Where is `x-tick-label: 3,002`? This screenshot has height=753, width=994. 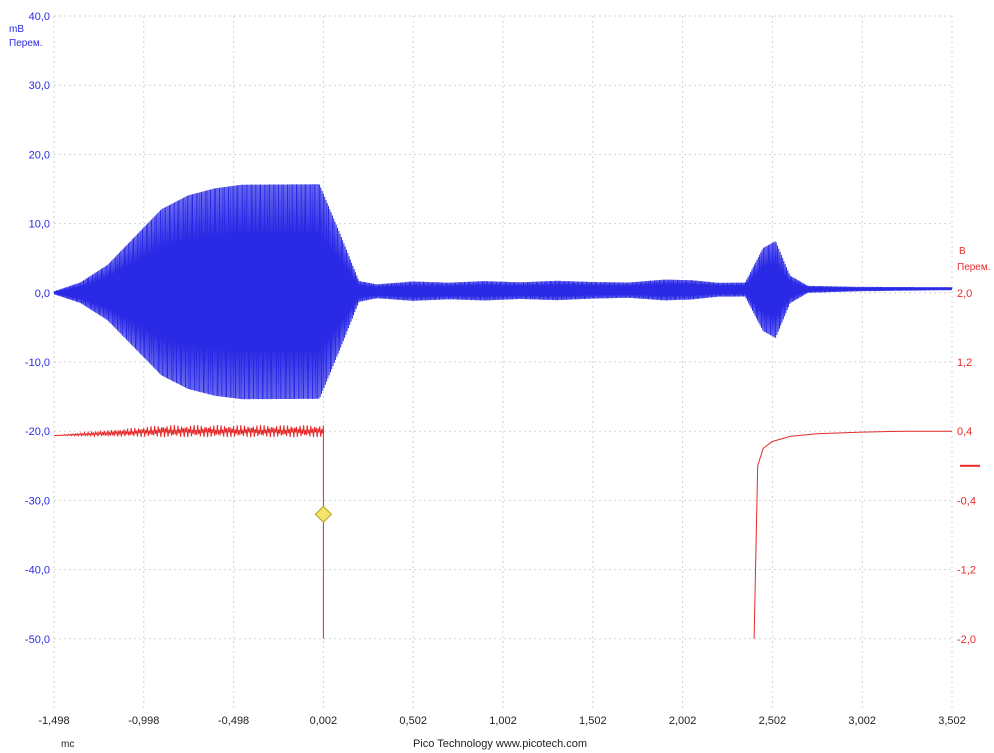
x-tick-label: 3,002 is located at coordinates (862, 721).